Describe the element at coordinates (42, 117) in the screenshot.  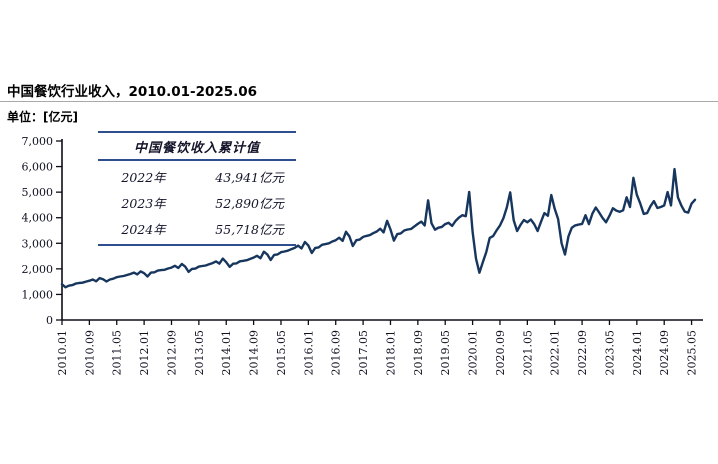
I see `unit-label: 单位：[亿元]` at that location.